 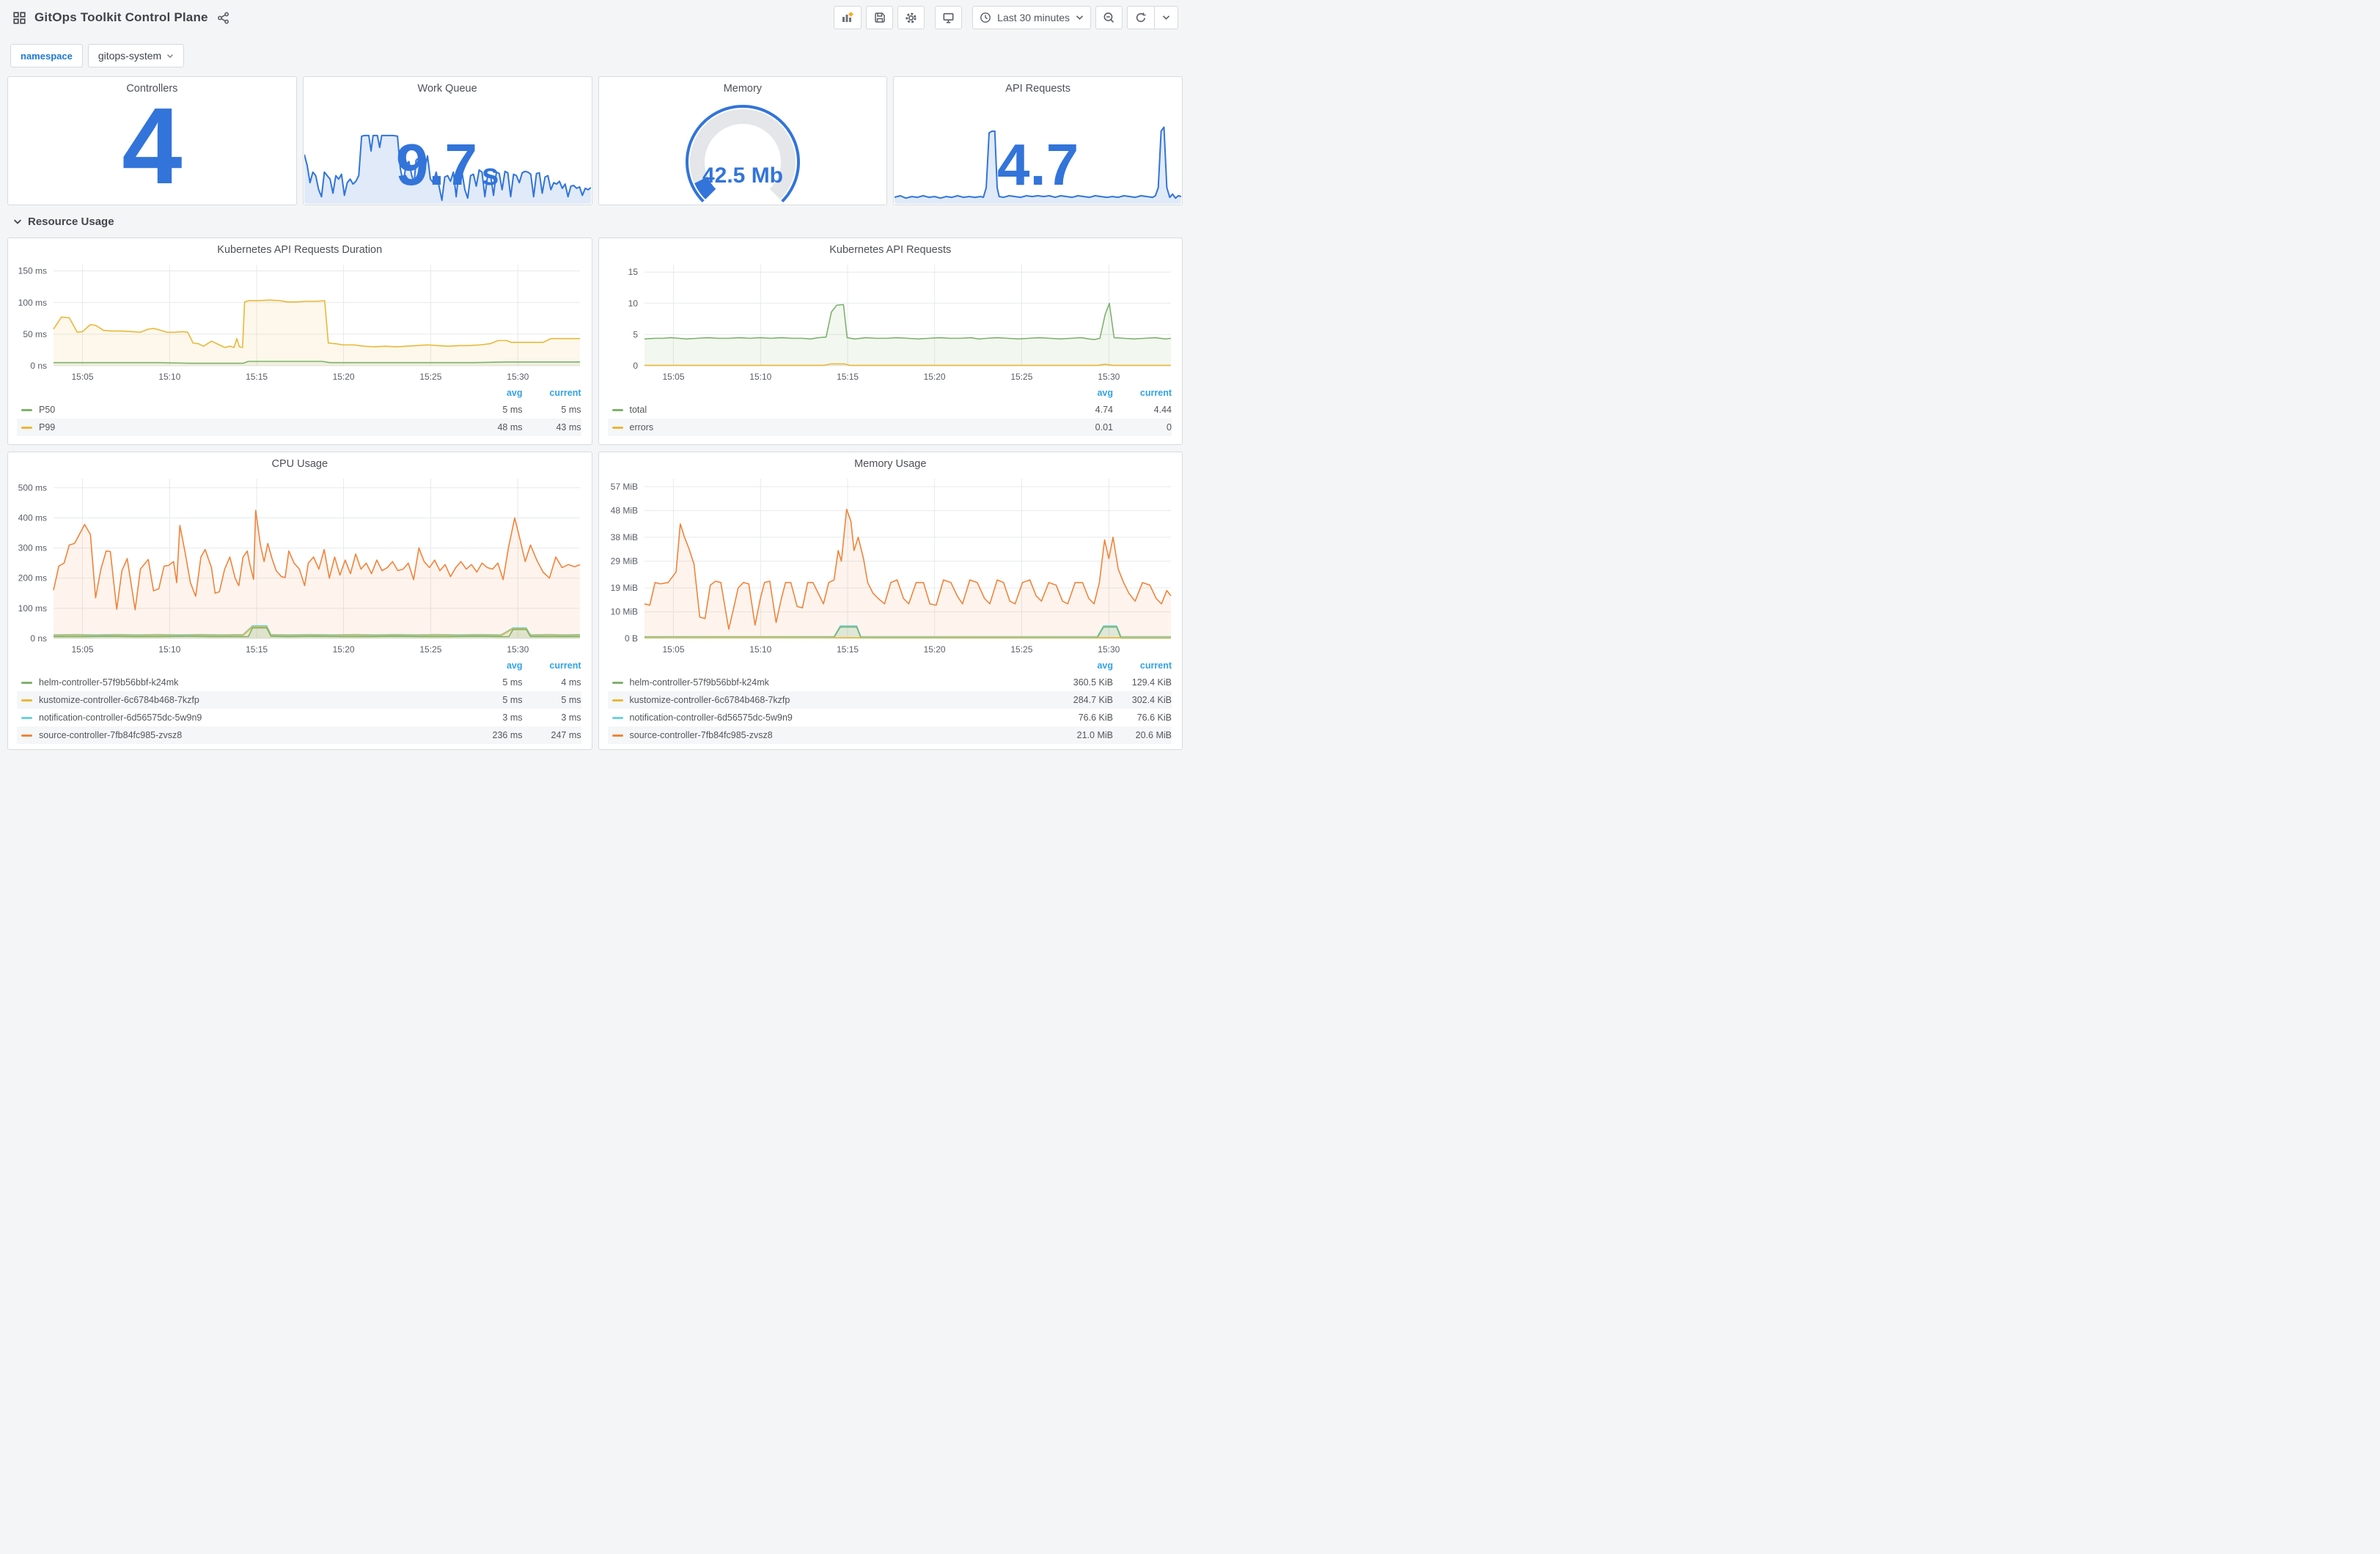 What do you see at coordinates (1141, 18) in the screenshot?
I see `refresh-button` at bounding box center [1141, 18].